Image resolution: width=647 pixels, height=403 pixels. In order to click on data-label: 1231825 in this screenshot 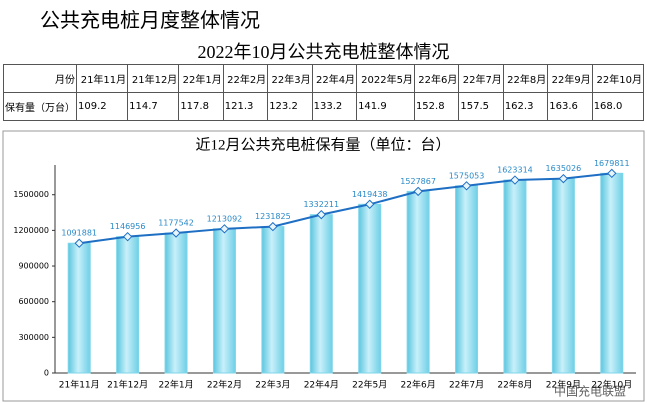, I will do `click(273, 216)`.